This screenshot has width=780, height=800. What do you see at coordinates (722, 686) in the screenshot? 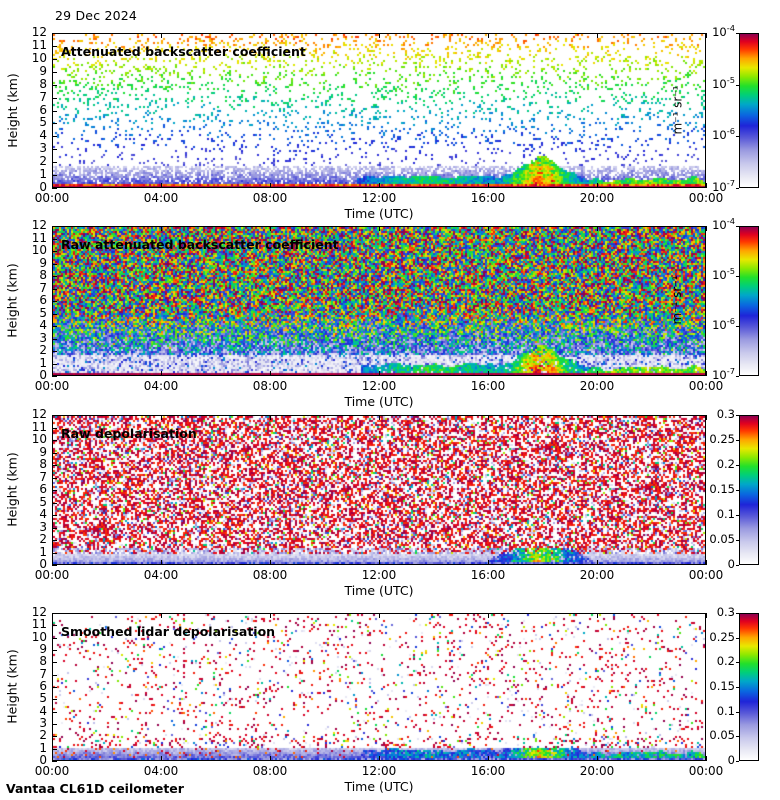
I see `colorbar-tick-label: 0.15` at bounding box center [722, 686].